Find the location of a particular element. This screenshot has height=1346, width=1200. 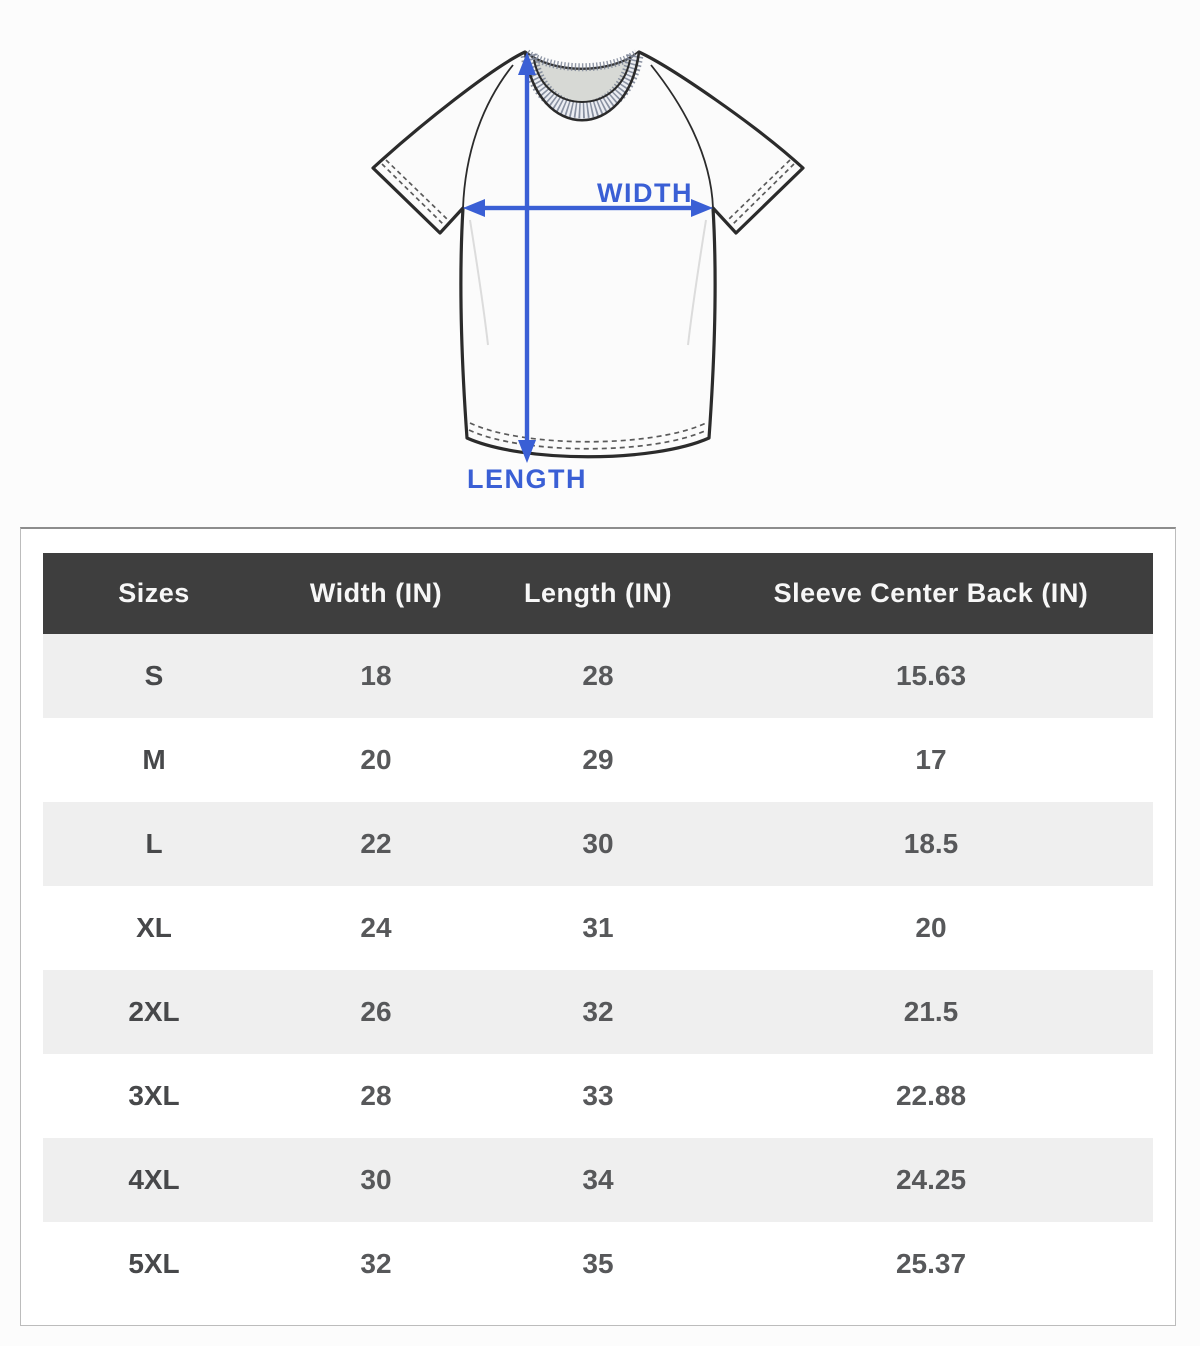

sleeve-value: 24.25 is located at coordinates (931, 1179).